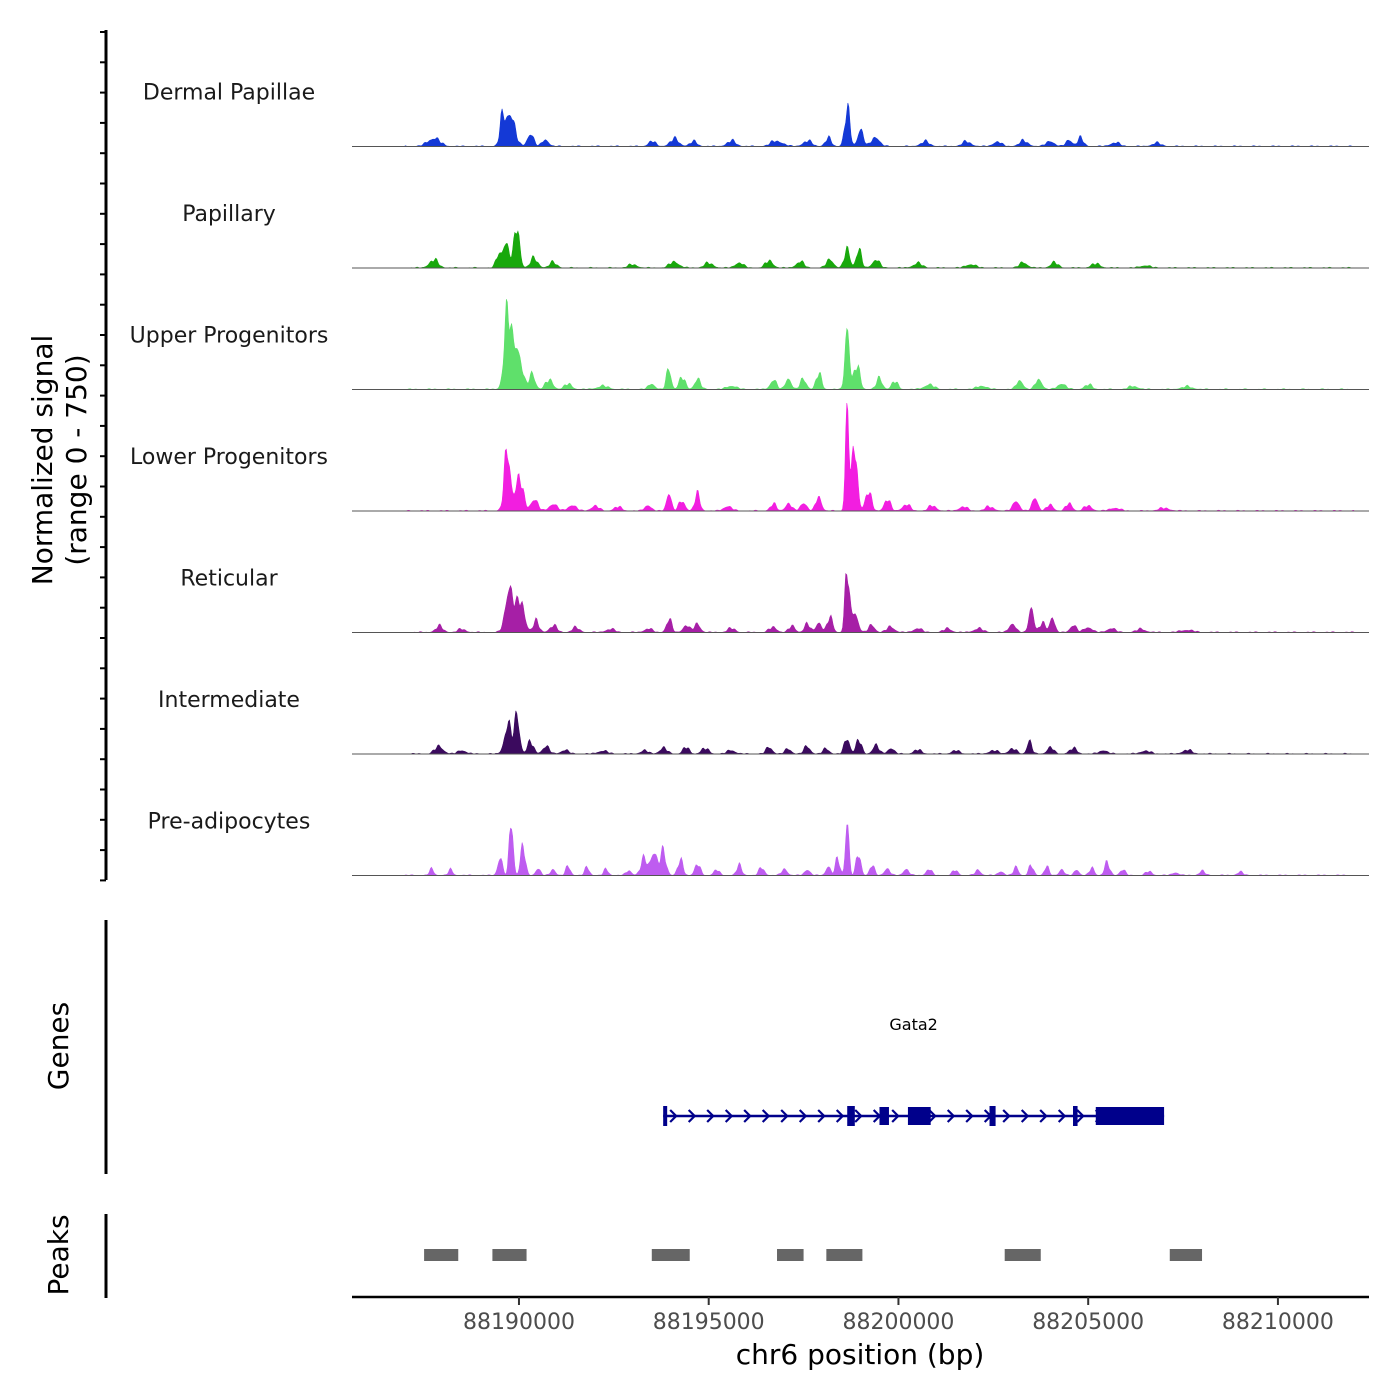 The height and width of the screenshot is (1400, 1400). I want to click on track-label: Lower Progenitors, so click(229, 457).